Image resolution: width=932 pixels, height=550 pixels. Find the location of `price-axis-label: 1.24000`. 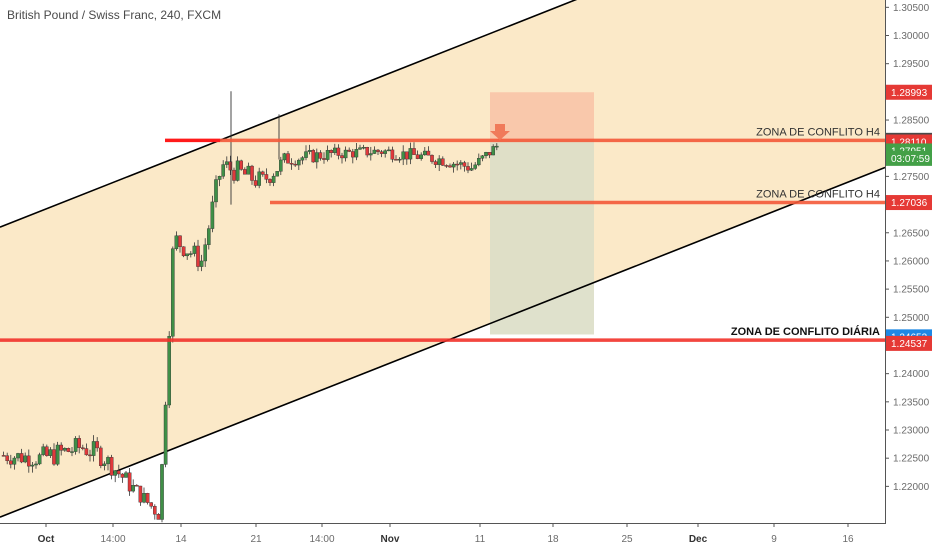

price-axis-label: 1.24000 is located at coordinates (911, 374).